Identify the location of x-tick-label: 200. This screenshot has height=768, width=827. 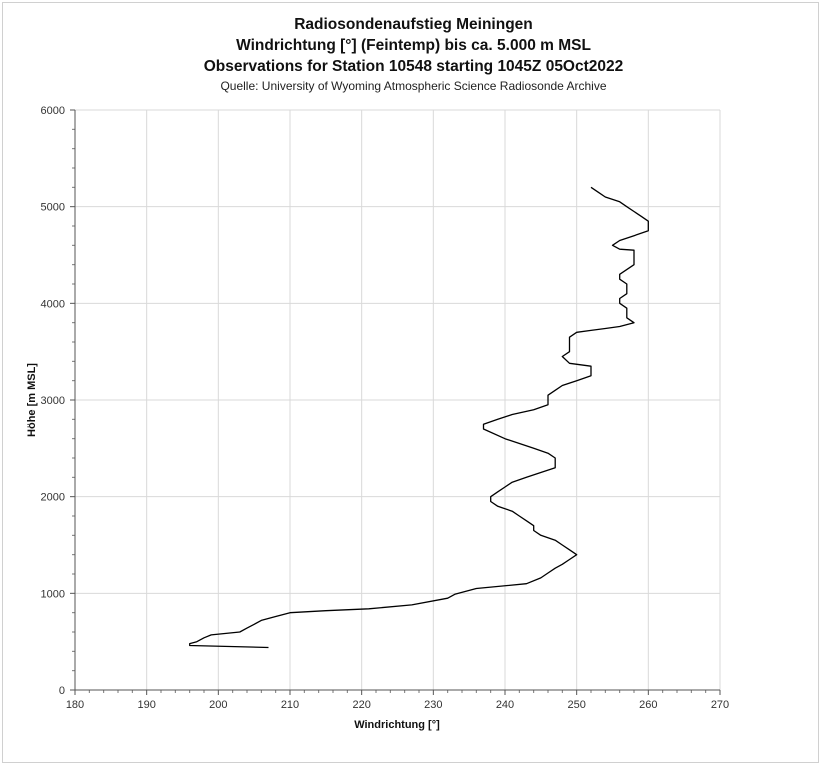
(218, 705).